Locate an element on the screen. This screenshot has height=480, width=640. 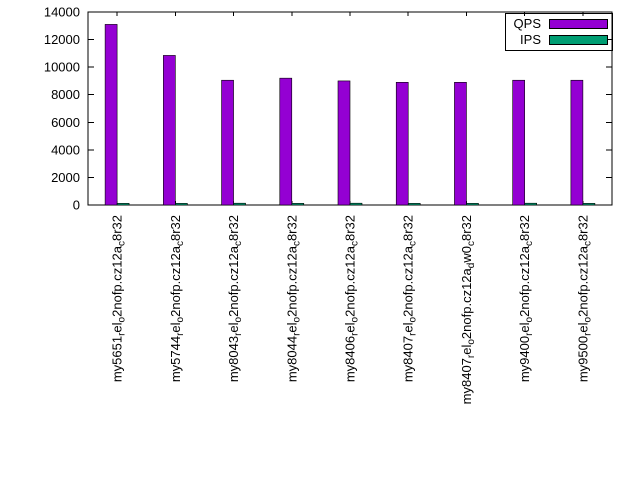
legend-swatch-ips is located at coordinates (578, 39).